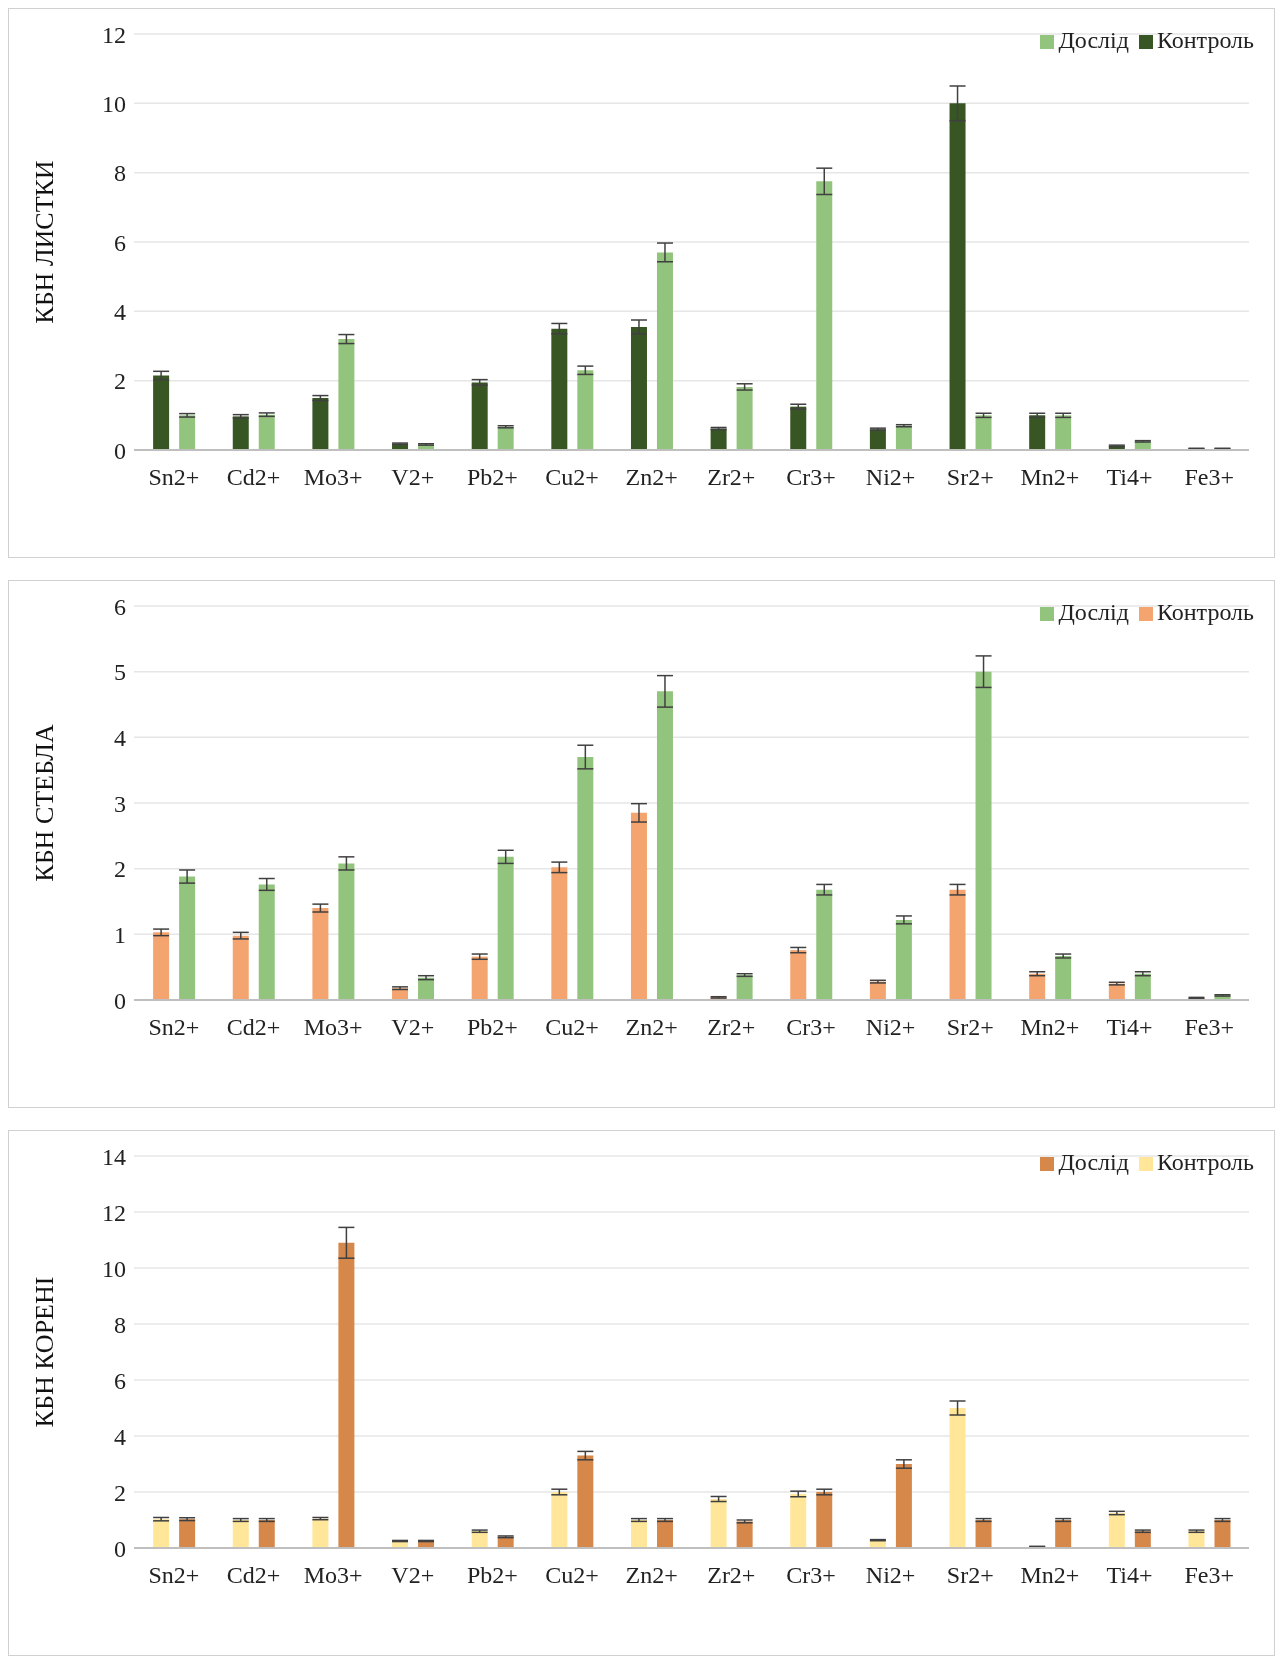 This screenshot has width=1283, height=1656. What do you see at coordinates (45, 803) in the screenshot?
I see `y-axis-title: КБН СТЕБЛА` at bounding box center [45, 803].